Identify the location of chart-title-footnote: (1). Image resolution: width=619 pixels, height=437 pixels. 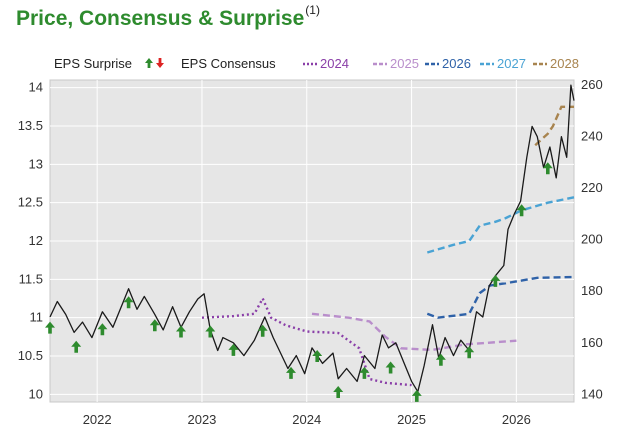
(312, 10).